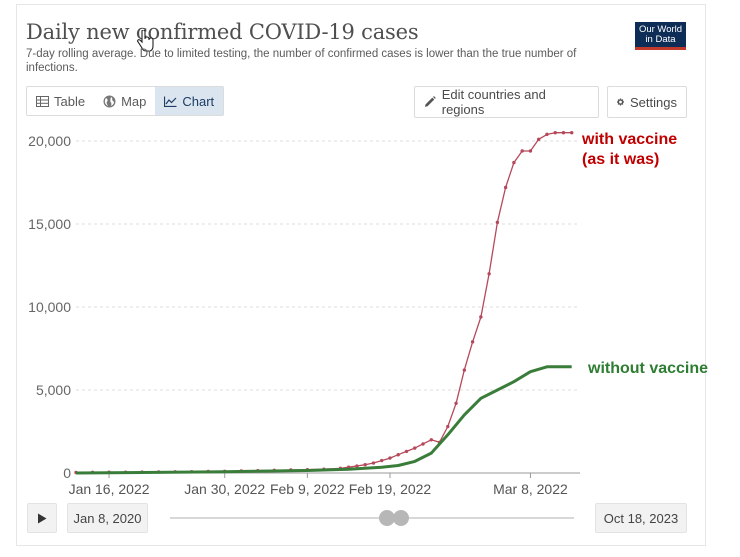 This screenshot has height=557, width=740. I want to click on owid-logo: Our World in Data, so click(660, 36).